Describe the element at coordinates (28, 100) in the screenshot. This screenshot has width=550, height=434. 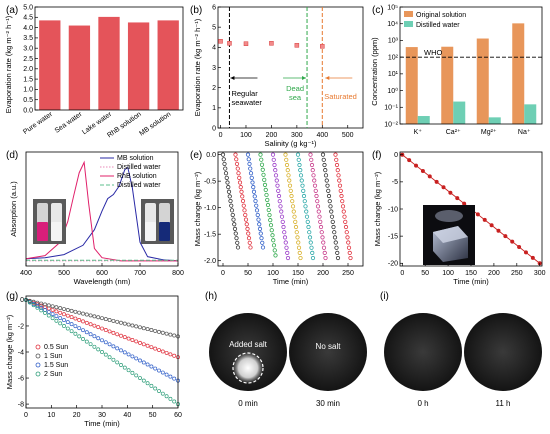
I see `panel-a-ytick-label: 0.5` at that location.